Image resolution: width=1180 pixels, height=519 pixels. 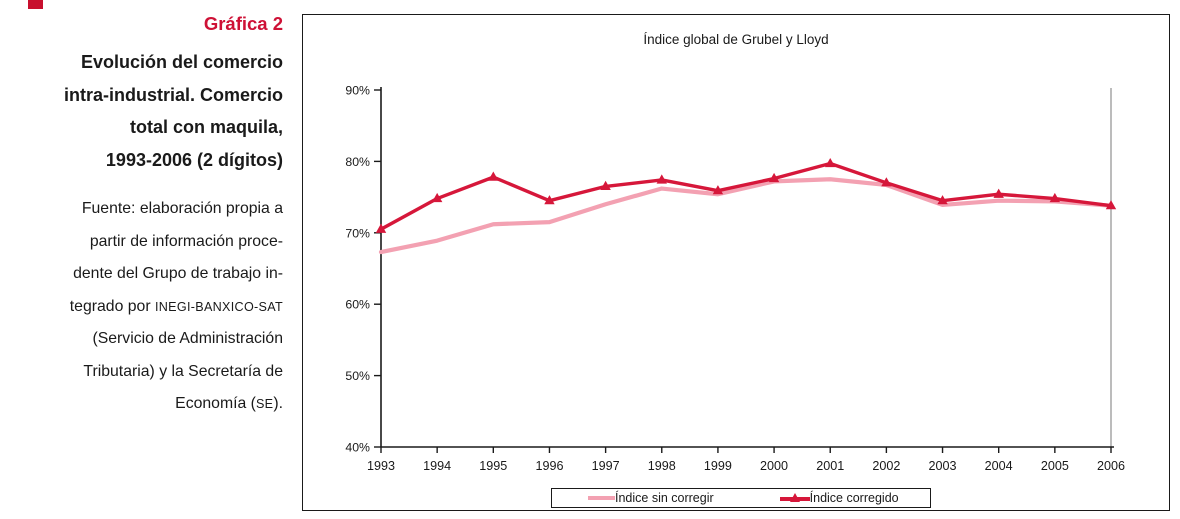 What do you see at coordinates (183, 371) in the screenshot?
I see `source-line: Tributaria) y la Secretaría de` at bounding box center [183, 371].